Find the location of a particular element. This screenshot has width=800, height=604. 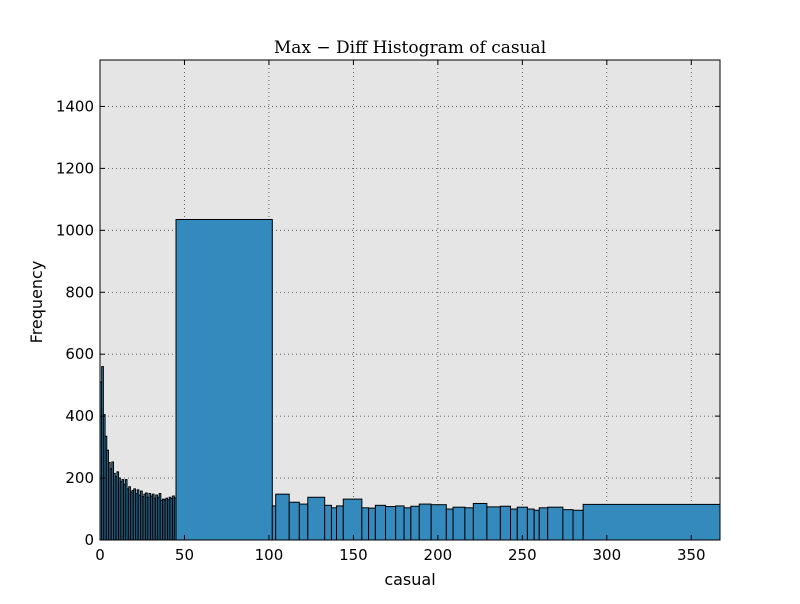

x-axis-label: casual is located at coordinates (409, 579).